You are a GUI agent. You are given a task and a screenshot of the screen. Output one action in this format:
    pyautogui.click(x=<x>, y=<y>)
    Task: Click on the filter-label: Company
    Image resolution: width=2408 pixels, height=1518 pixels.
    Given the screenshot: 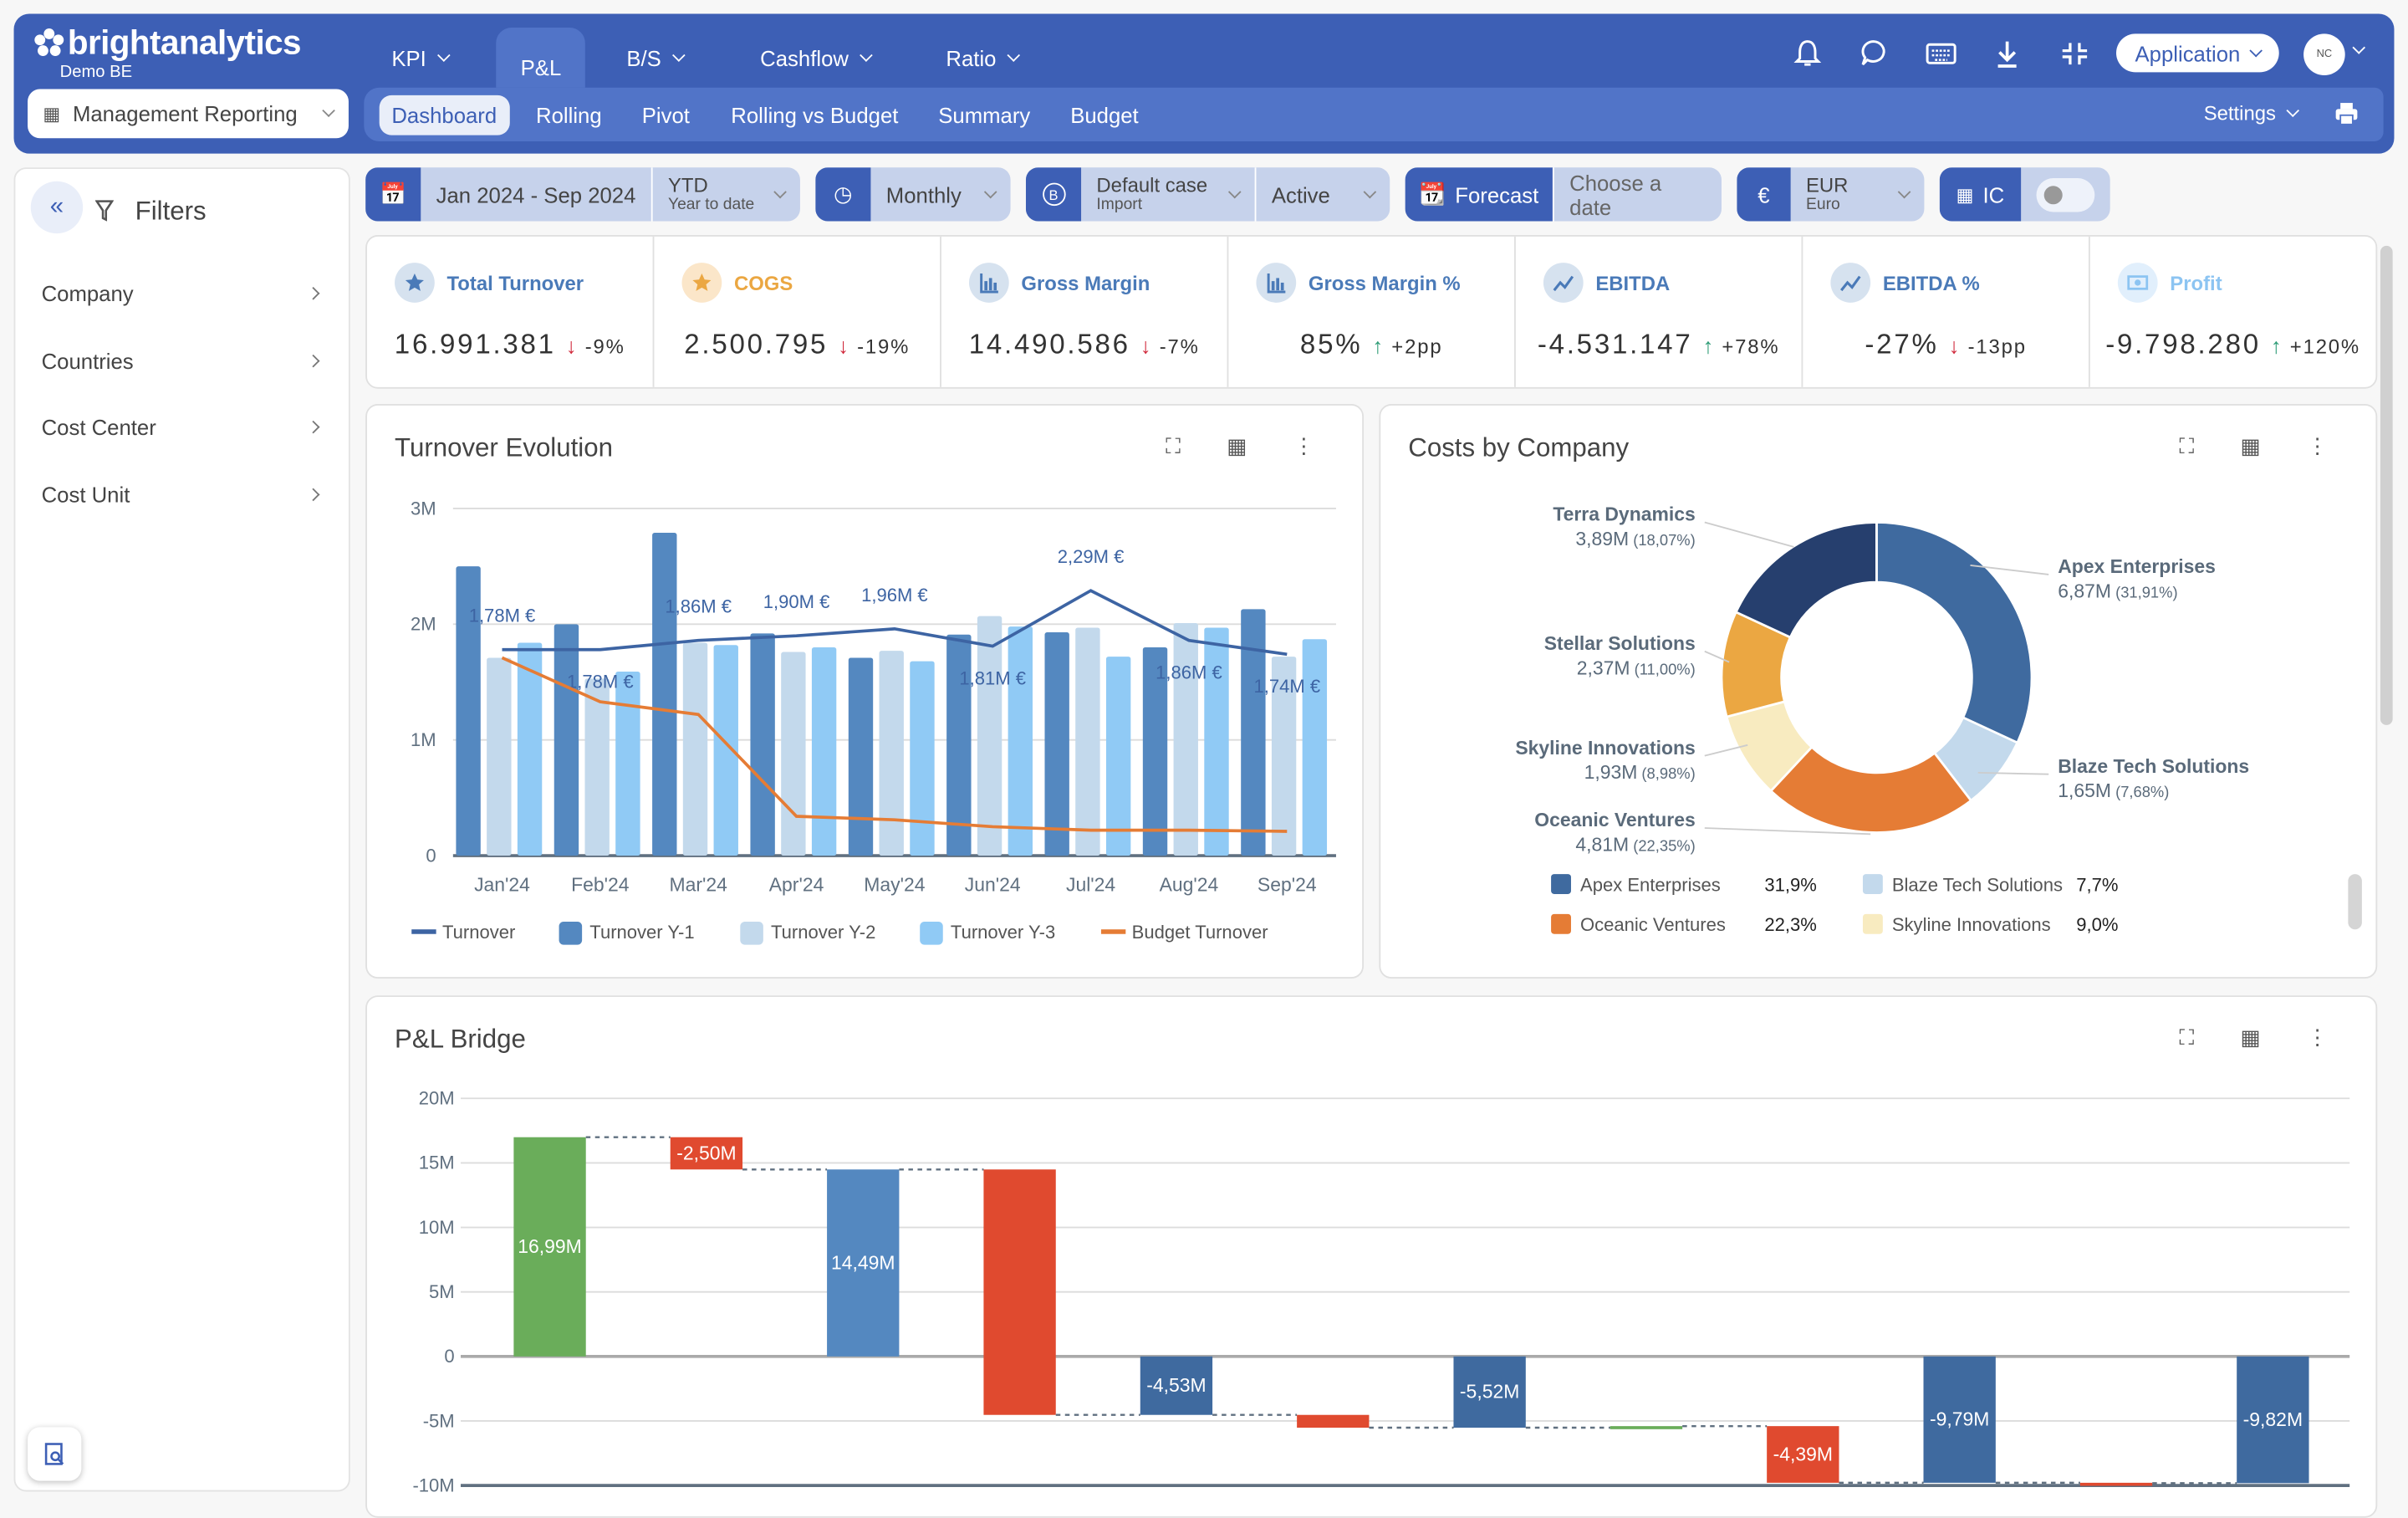 What is the action you would take?
    pyautogui.click(x=88, y=293)
    